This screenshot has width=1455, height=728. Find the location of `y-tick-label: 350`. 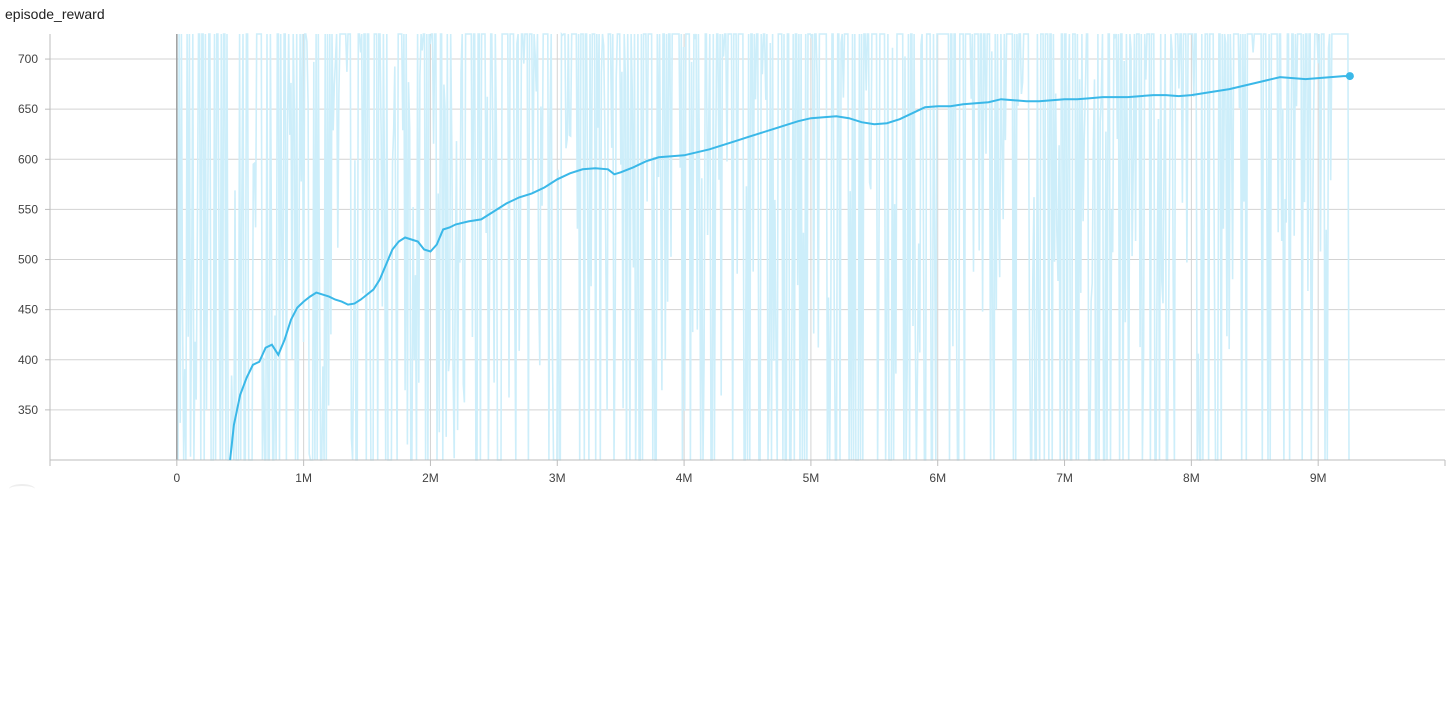

y-tick-label: 350 is located at coordinates (28, 410).